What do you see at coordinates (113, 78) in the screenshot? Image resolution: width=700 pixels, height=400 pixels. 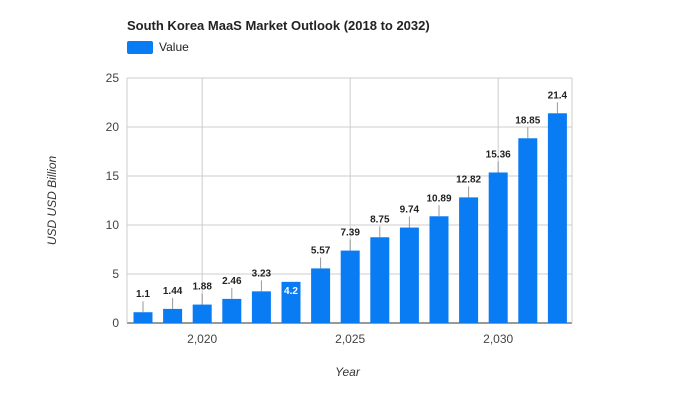 I see `y-tick-label: 25` at bounding box center [113, 78].